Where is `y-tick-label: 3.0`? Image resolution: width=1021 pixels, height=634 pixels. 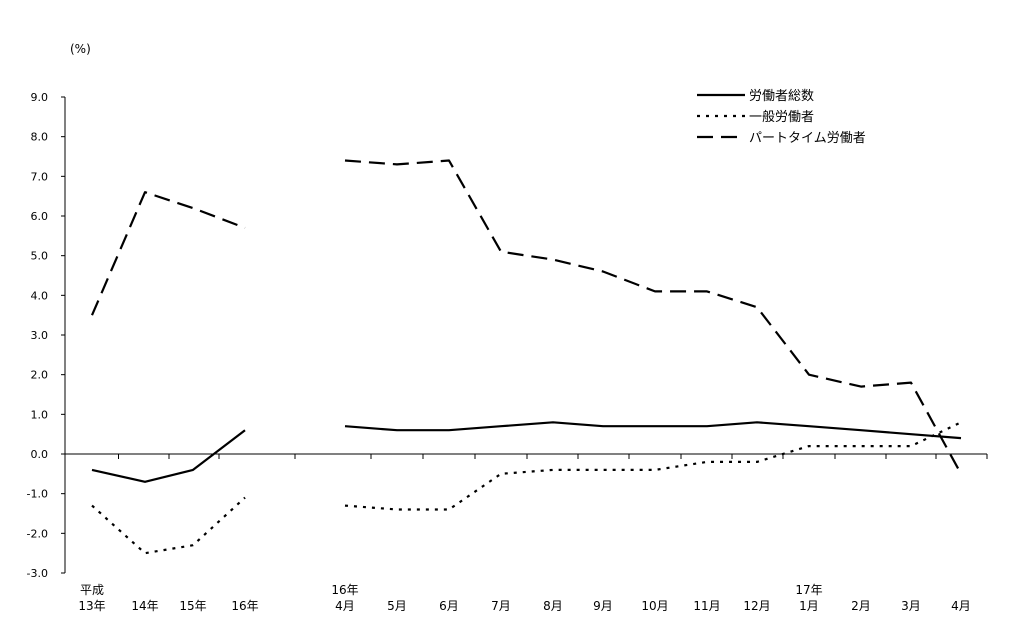
y-tick-label: 3.0 is located at coordinates (40, 335).